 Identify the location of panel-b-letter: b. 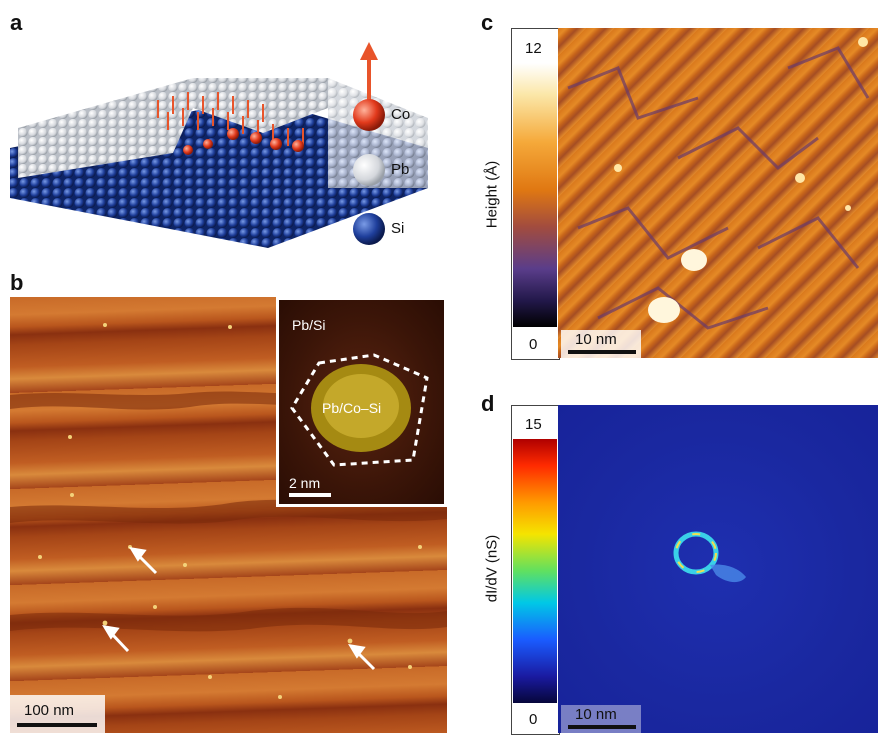
(17, 282).